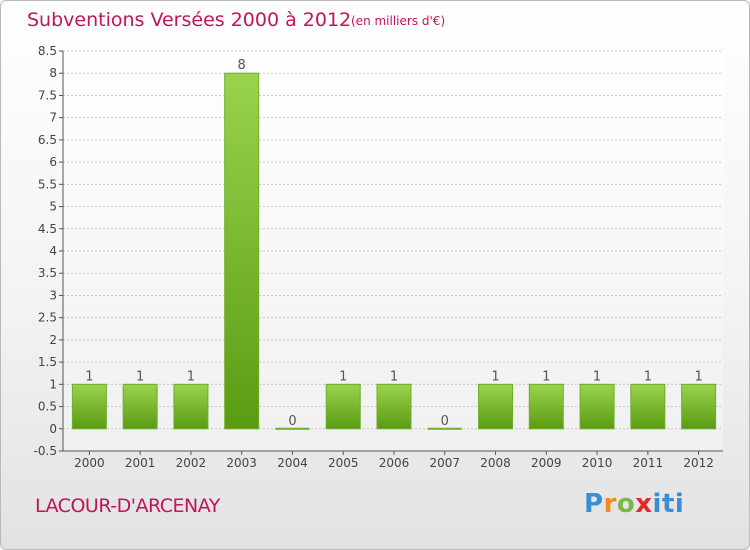  Describe the element at coordinates (53, 295) in the screenshot. I see `y-tick-label: 3` at that location.